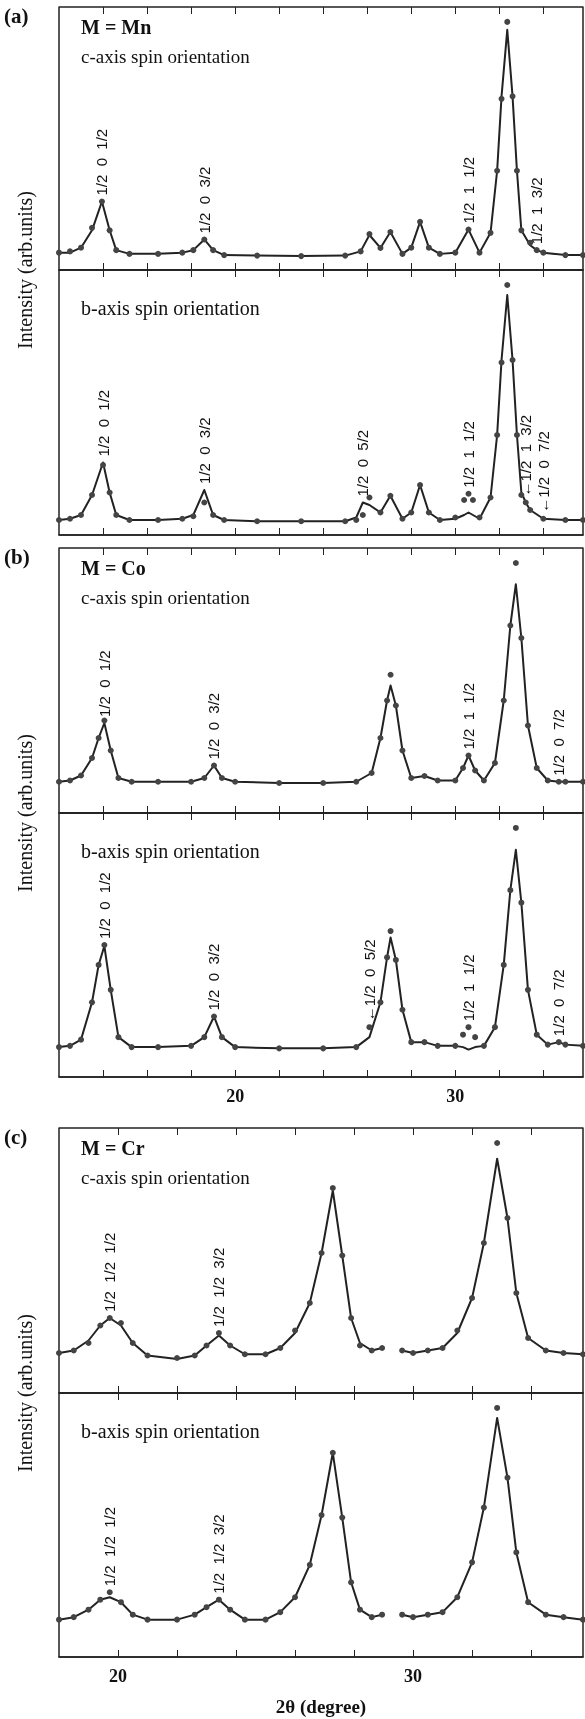 Image resolution: width=585 pixels, height=1719 pixels. What do you see at coordinates (321, 1707) in the screenshot?
I see `x-axis-title: 2θ (degree)` at bounding box center [321, 1707].